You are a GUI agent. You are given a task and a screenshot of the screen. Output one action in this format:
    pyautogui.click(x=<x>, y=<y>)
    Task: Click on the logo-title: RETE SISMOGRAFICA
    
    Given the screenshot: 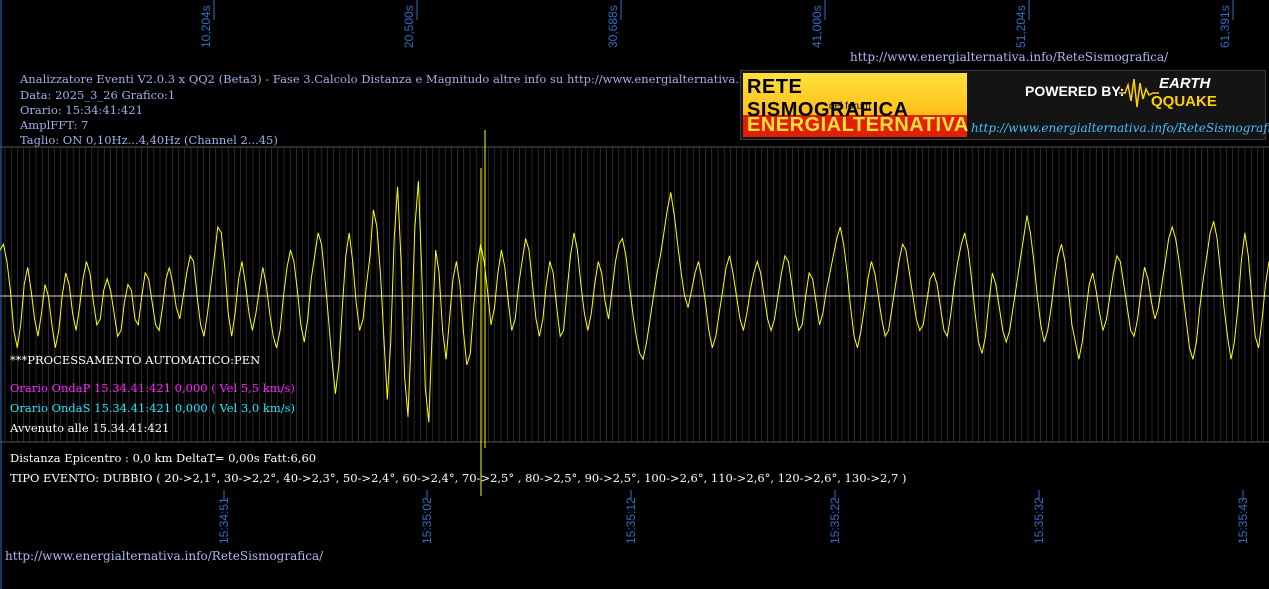 What is the action you would take?
    pyautogui.click(x=828, y=98)
    